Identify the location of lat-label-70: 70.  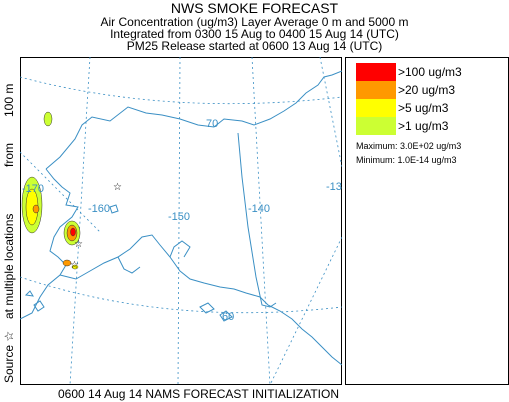
(212, 124).